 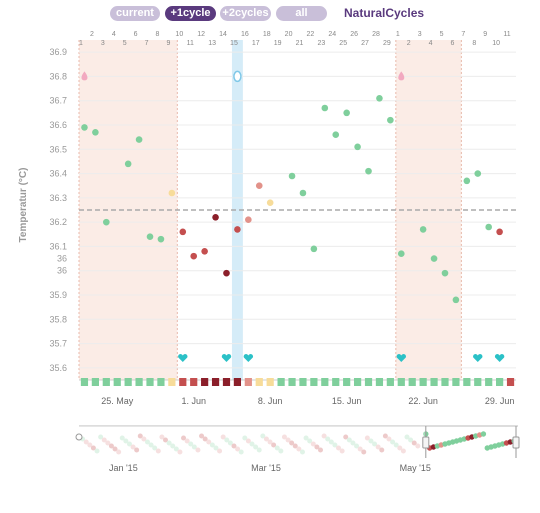 What do you see at coordinates (245, 13) in the screenshot?
I see `plus-two-cycles-button: +2cycles` at bounding box center [245, 13].